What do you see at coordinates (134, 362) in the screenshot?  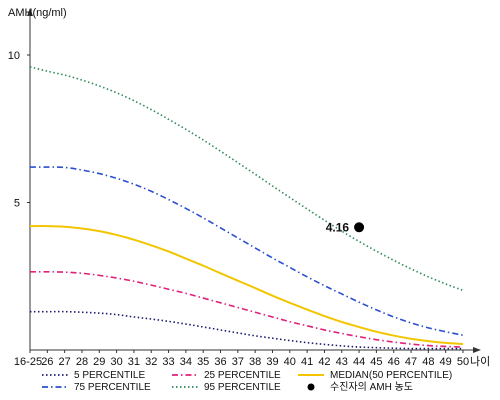 I see `x-tick-label: 31` at bounding box center [134, 362].